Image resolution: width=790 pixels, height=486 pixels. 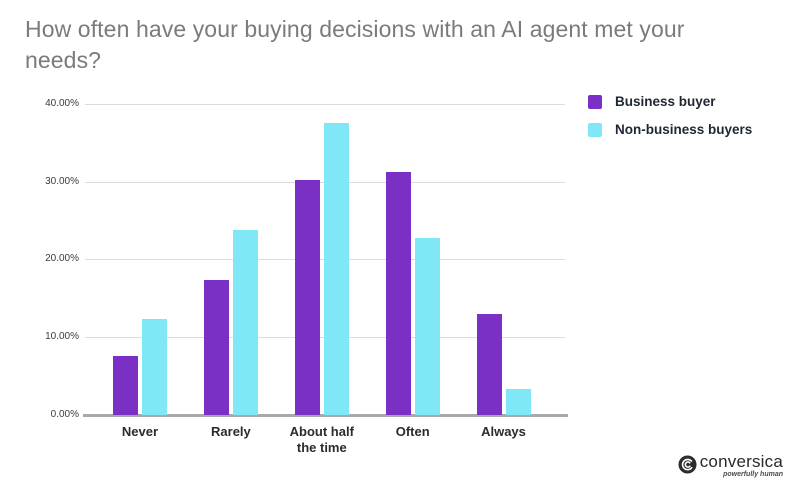 I want to click on x-label-always: Always, so click(x=503, y=431).